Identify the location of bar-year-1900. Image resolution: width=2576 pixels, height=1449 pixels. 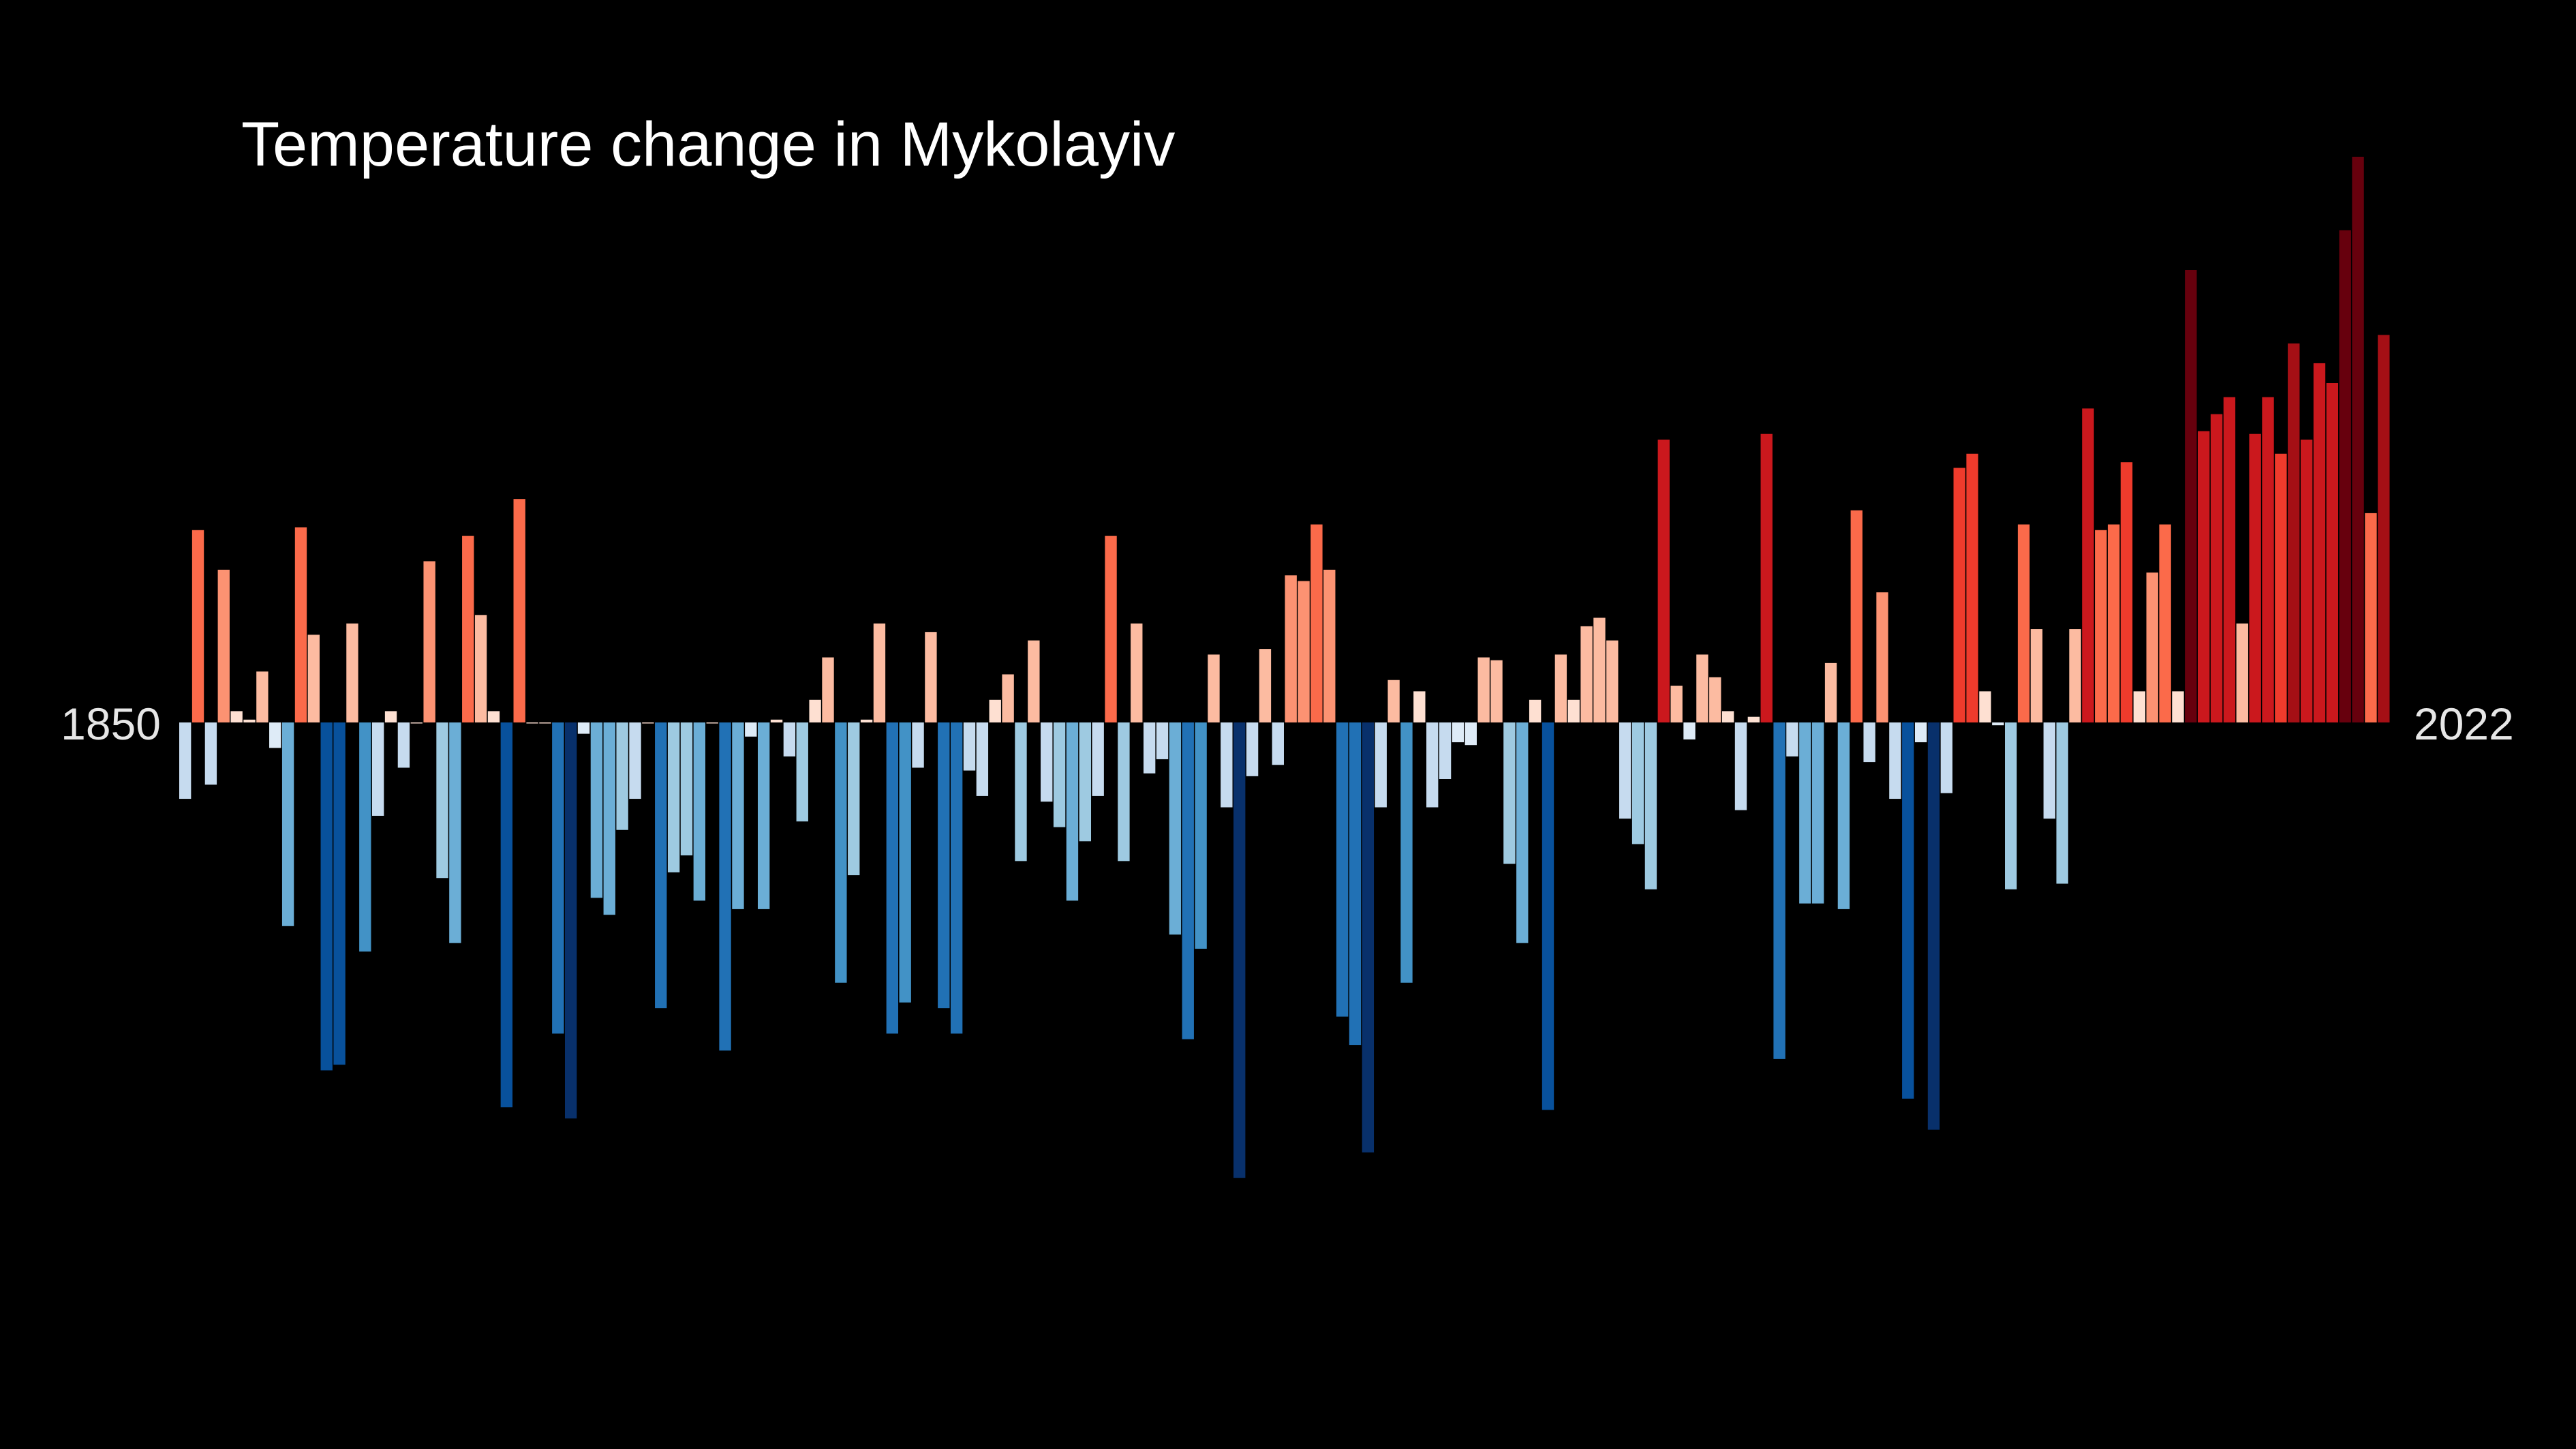
(828, 689).